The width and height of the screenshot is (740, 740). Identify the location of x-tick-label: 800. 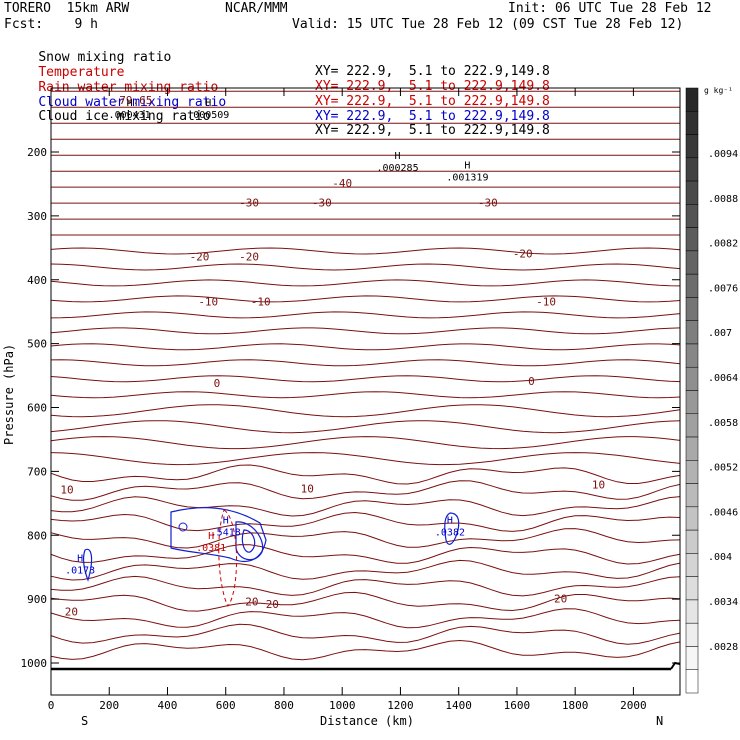
(284, 705).